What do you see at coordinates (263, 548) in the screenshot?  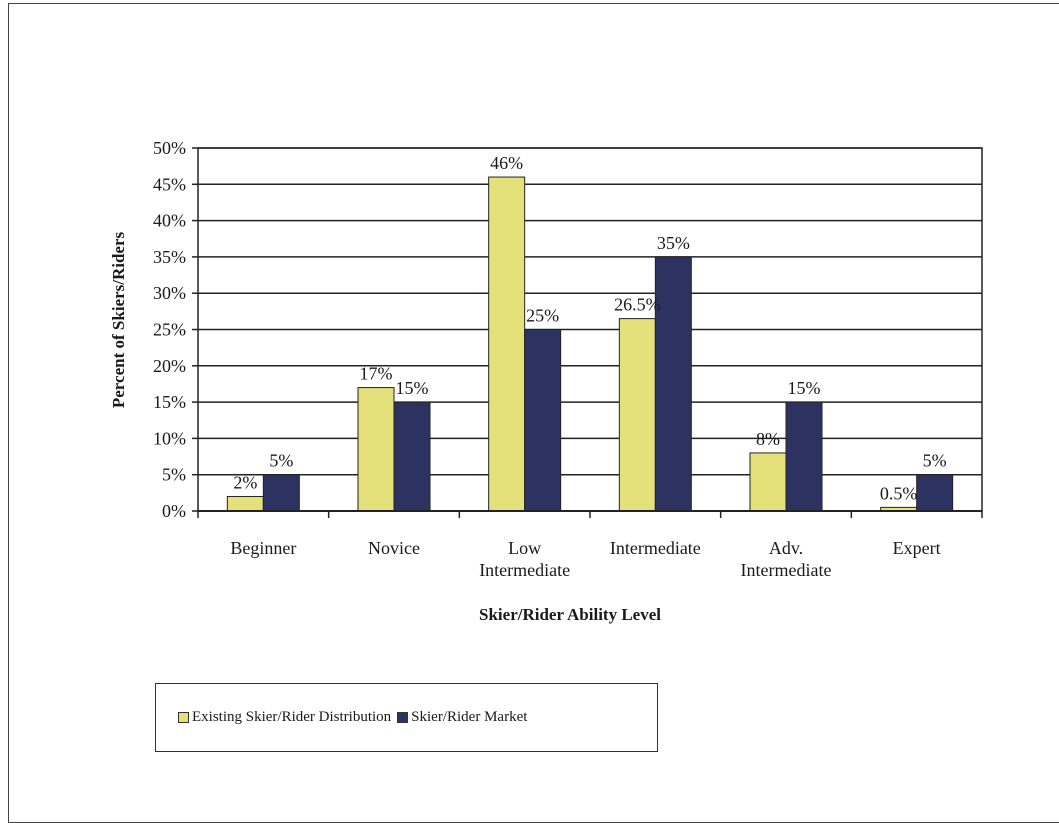 I see `x-tick-label: Beginner` at bounding box center [263, 548].